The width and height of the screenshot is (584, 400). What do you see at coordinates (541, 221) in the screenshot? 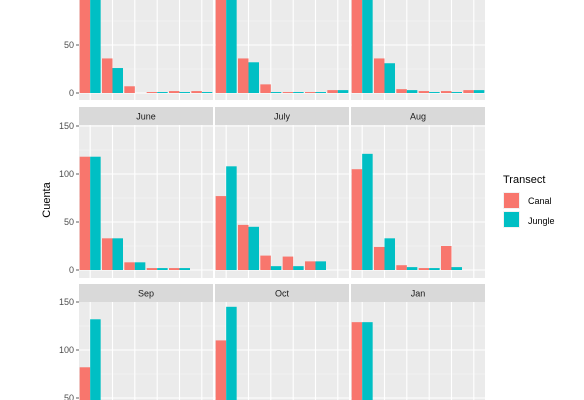
I see `legend-label-jungle: Jungle` at bounding box center [541, 221].